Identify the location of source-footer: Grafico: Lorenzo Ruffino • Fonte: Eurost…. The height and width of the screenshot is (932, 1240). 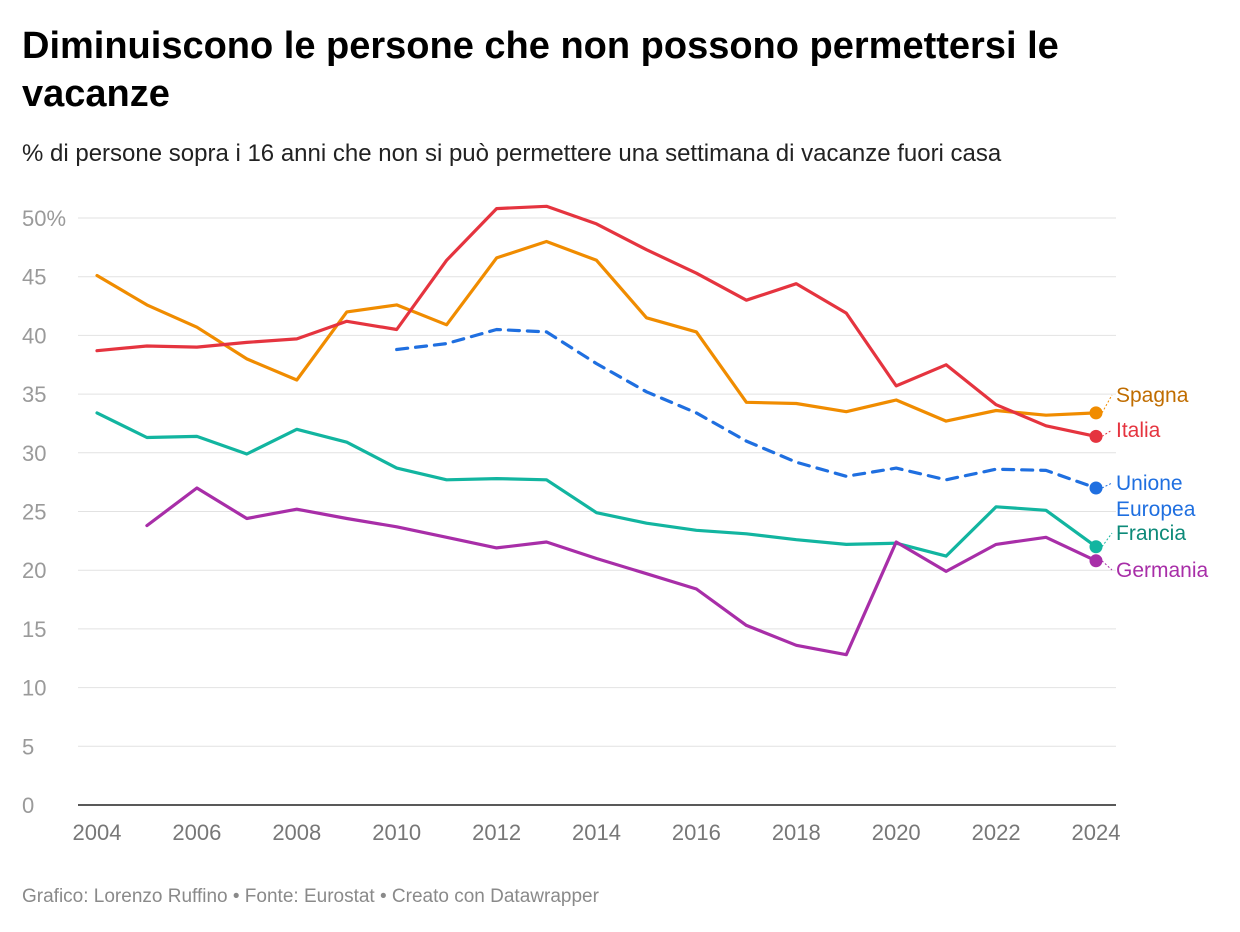
(310, 896).